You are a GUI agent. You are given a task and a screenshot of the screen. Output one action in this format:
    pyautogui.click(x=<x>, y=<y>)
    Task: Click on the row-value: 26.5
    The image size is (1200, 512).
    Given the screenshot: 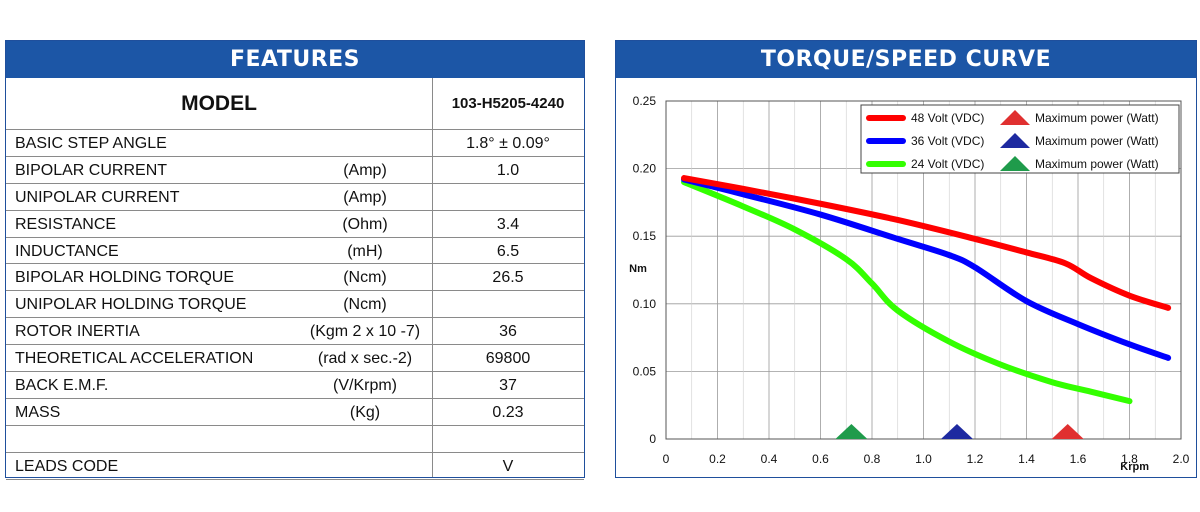 What is the action you would take?
    pyautogui.click(x=508, y=278)
    